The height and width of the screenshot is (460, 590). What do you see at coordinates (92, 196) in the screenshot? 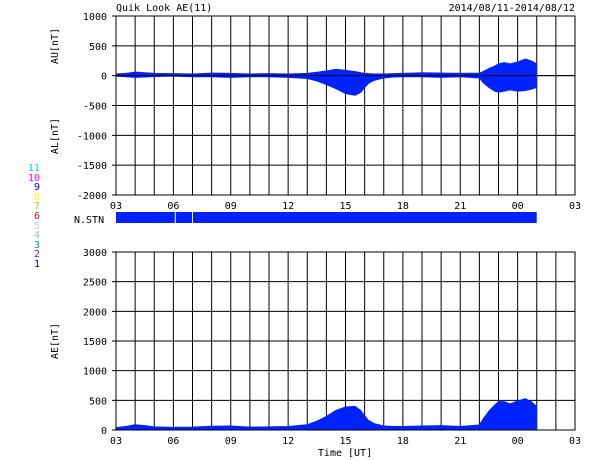
I see `y-tick-label: -2000` at bounding box center [92, 196].